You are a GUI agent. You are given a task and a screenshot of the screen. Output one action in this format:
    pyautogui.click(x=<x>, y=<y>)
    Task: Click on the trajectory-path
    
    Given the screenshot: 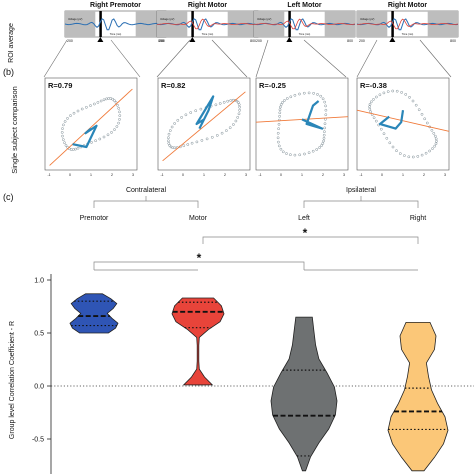 What is the action you would take?
    pyautogui.click(x=85, y=136)
    